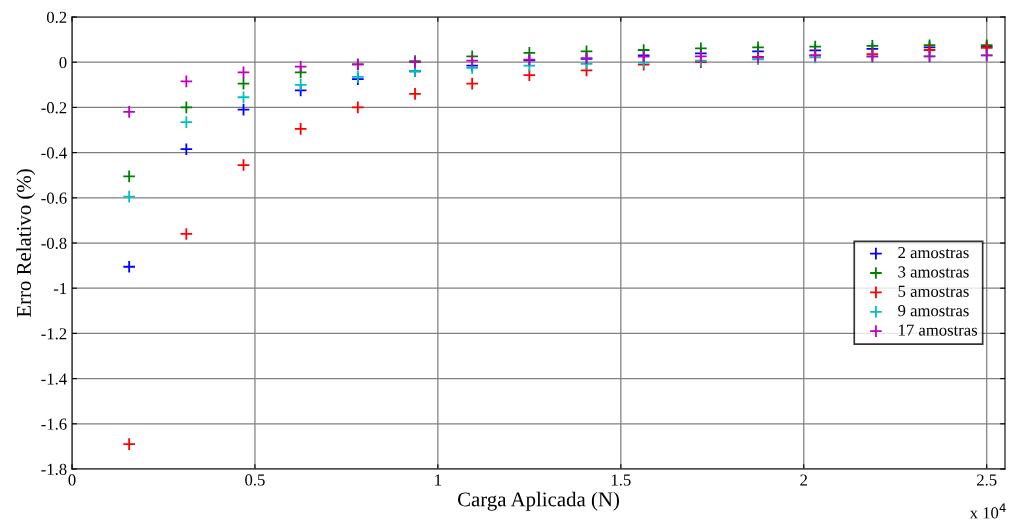  Describe the element at coordinates (63, 62) in the screenshot. I see `y-tick-label: 0` at that location.